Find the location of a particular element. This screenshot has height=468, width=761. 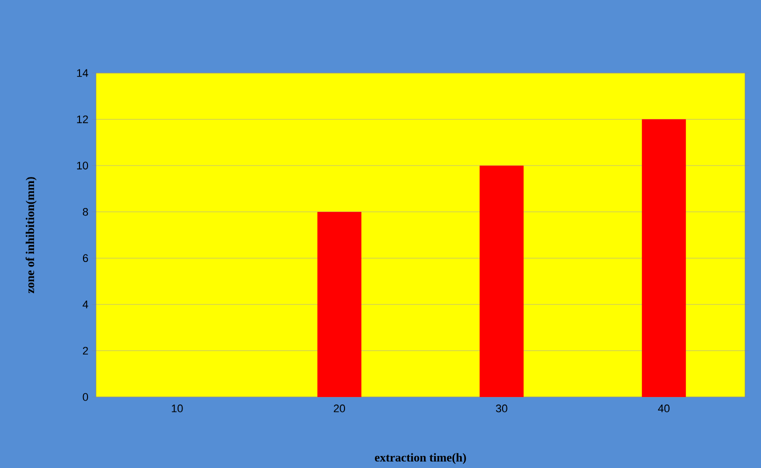

y-tick-label: 12 is located at coordinates (82, 119).